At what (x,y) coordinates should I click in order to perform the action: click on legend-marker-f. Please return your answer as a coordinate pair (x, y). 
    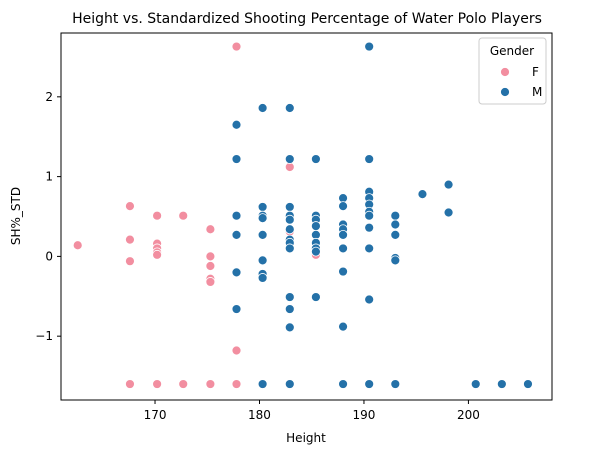
    Looking at the image, I should click on (505, 72).